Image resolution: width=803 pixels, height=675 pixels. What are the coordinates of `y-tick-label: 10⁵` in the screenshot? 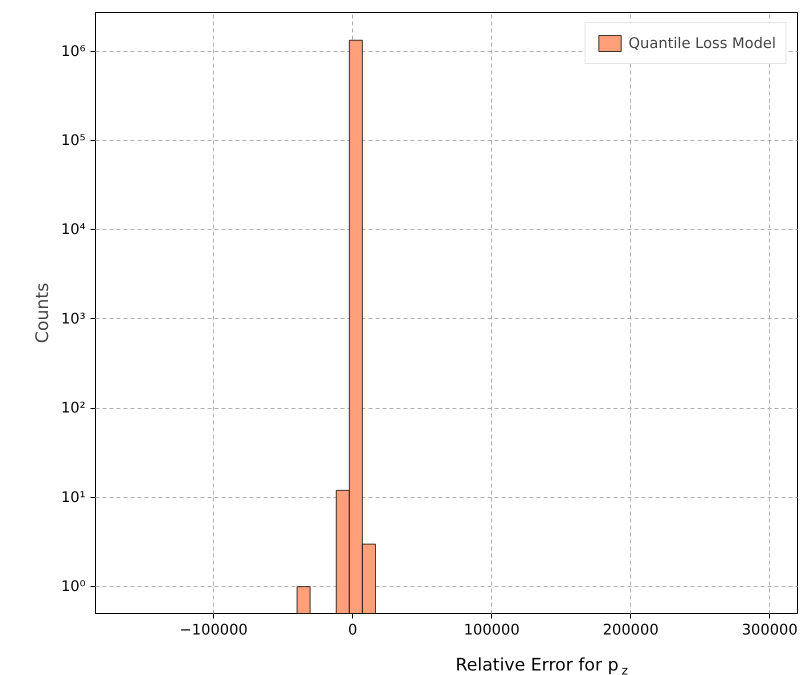 It's located at (73, 141).